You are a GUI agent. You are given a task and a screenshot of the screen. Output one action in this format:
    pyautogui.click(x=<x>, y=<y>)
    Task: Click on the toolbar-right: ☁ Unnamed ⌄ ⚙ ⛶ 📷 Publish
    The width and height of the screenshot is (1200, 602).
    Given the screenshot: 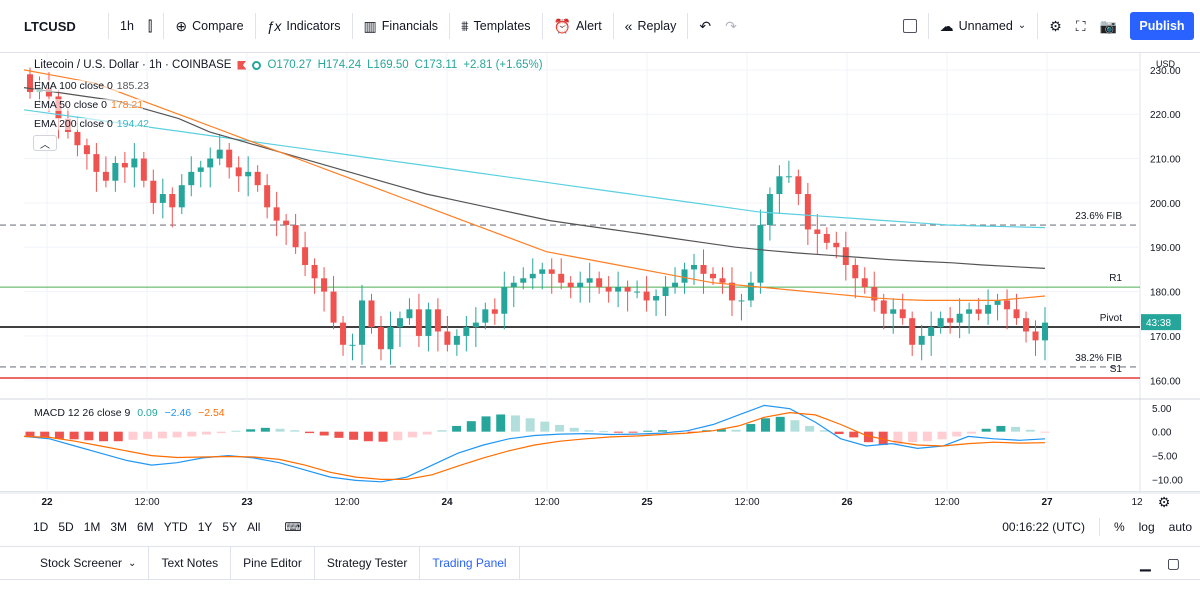 What is the action you would take?
    pyautogui.click(x=1045, y=26)
    